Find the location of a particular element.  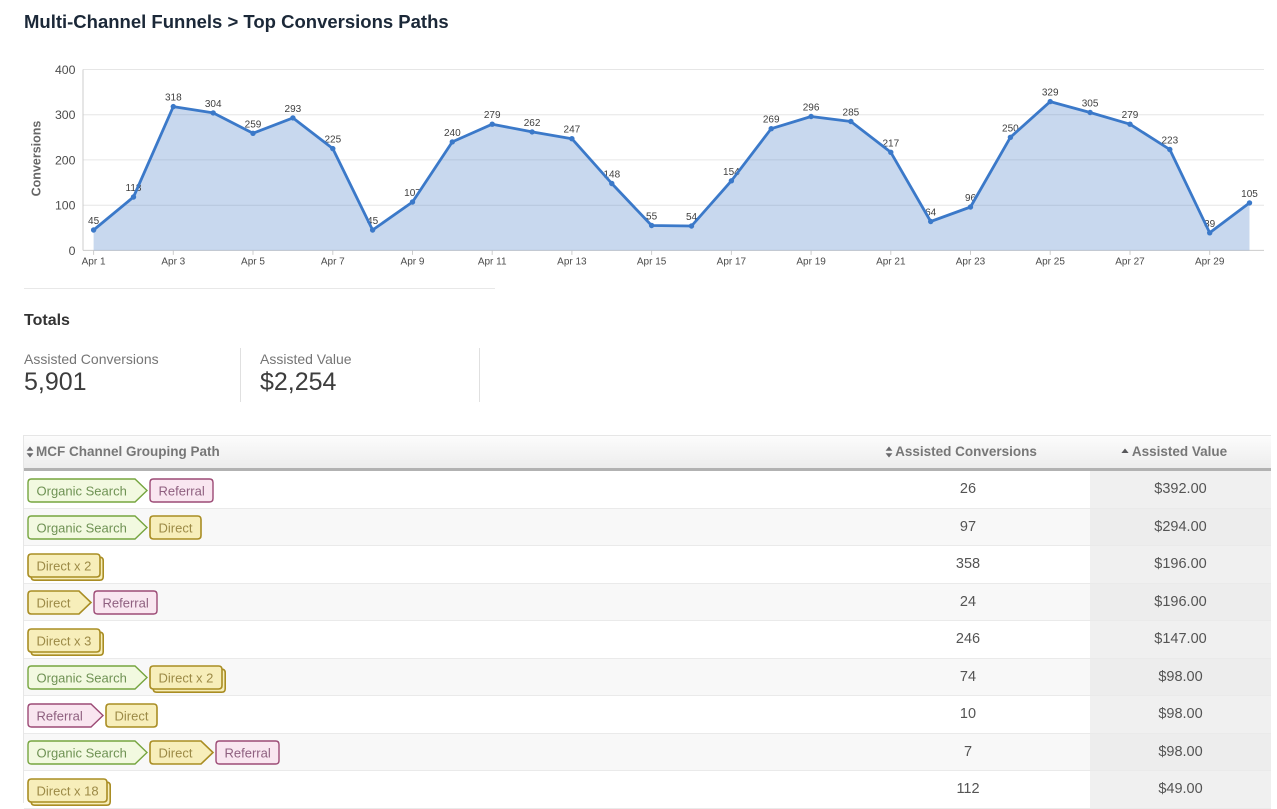

svg-text: Apr 25 is located at coordinates (1050, 261).